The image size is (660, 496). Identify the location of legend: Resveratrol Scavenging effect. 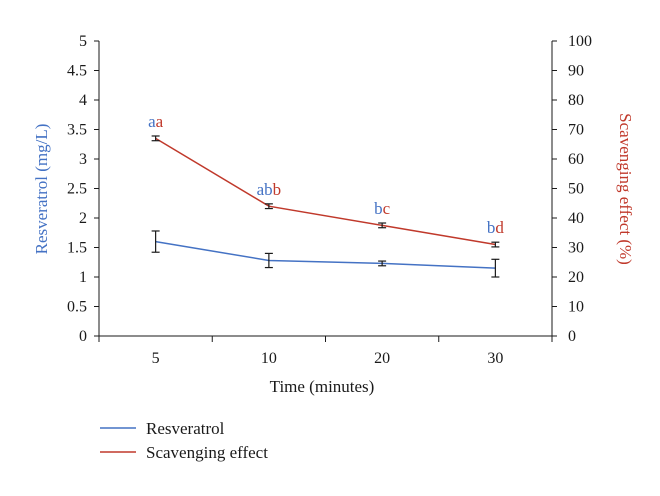
(184, 440).